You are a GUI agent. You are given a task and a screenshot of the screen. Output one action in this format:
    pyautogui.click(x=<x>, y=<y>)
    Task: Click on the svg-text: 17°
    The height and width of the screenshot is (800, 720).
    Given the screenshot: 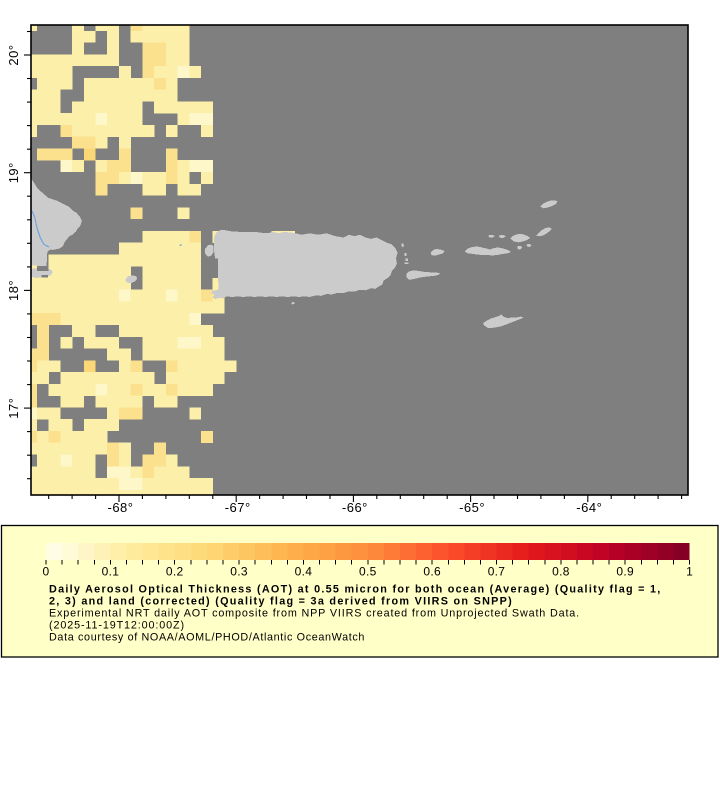 What is the action you would take?
    pyautogui.click(x=13, y=408)
    